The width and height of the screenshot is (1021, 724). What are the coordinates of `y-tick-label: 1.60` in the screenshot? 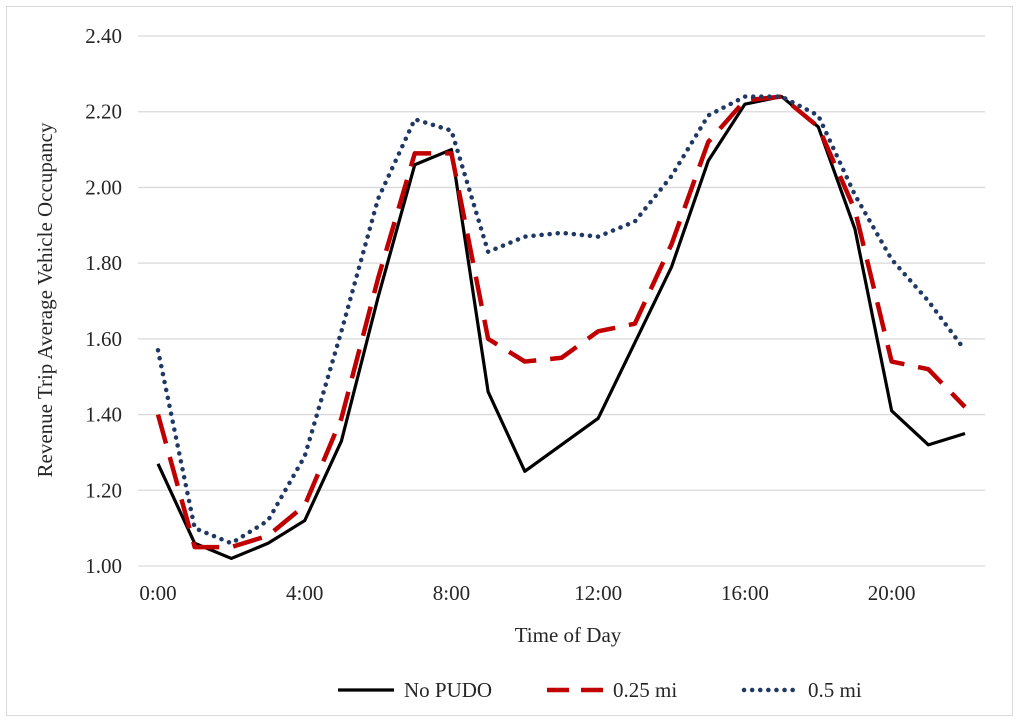 It's located at (103, 339).